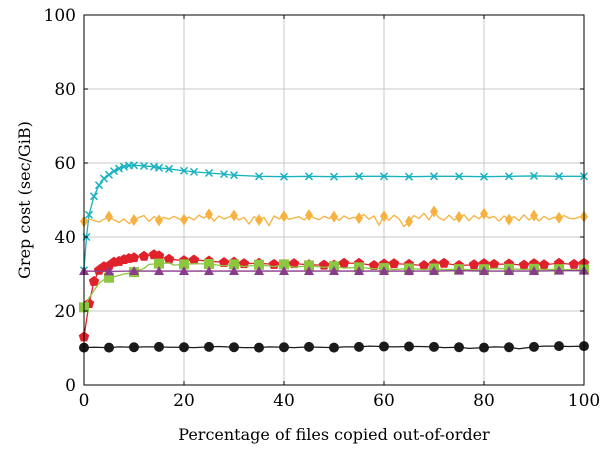 Image resolution: width=607 pixels, height=449 pixels. I want to click on x-tick-label: 20, so click(184, 401).